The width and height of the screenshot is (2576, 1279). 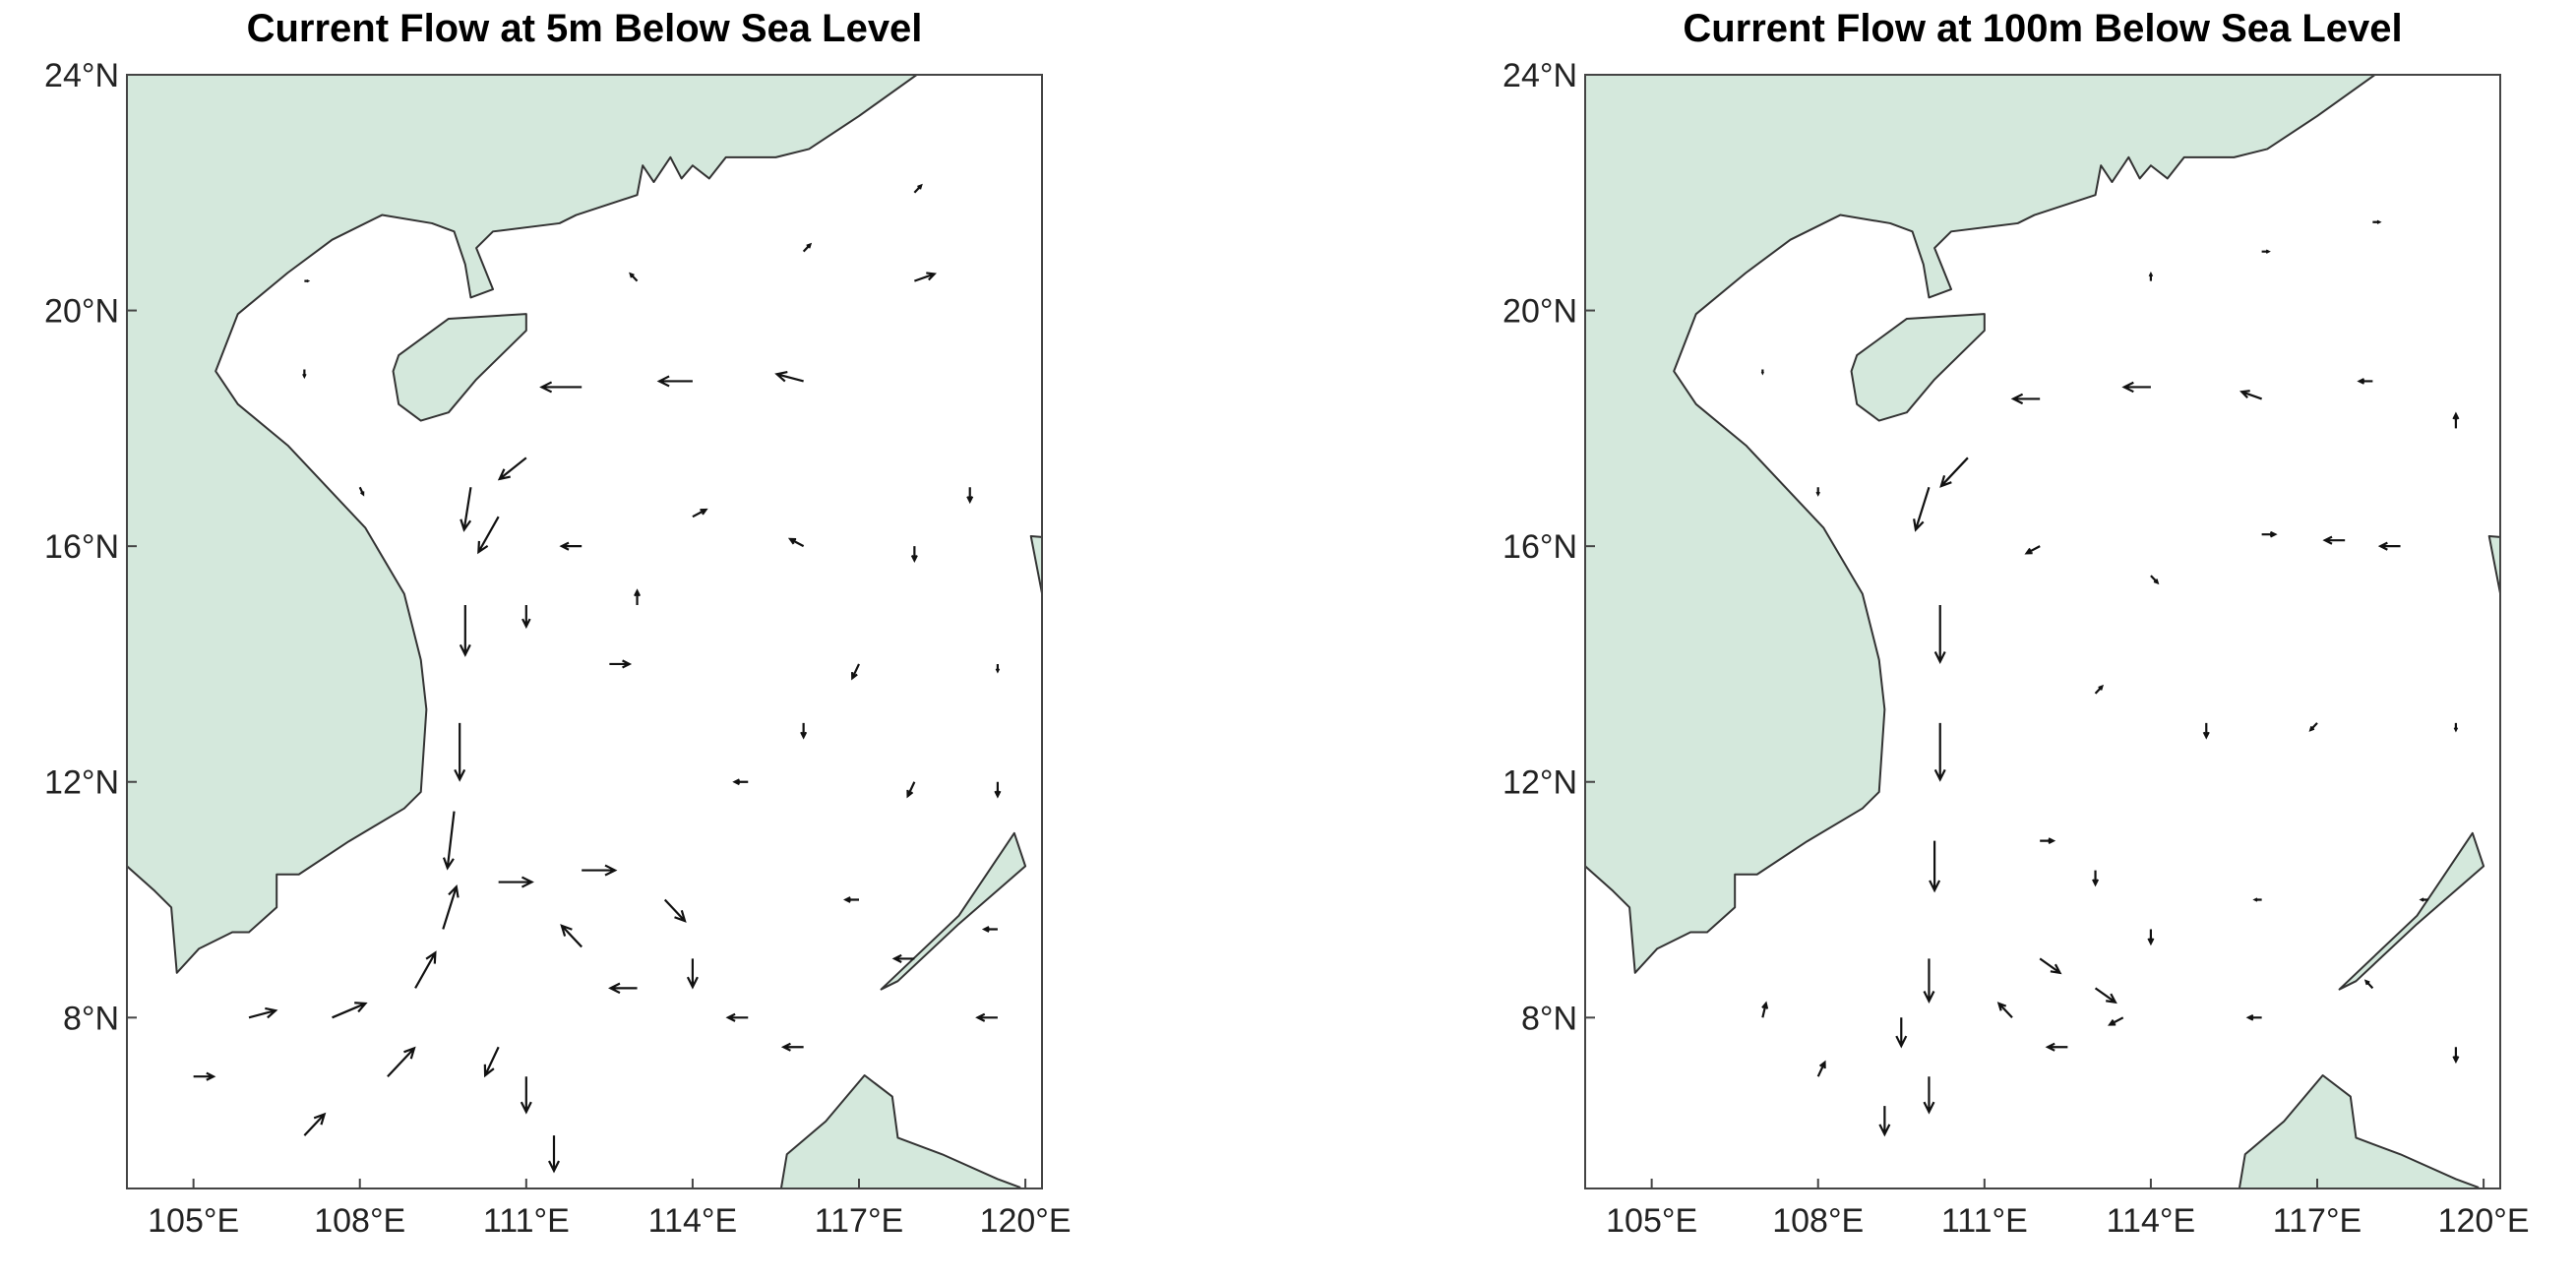 I want to click on panel-title: Current Flow at 5m Below Sea Level, so click(x=585, y=28).